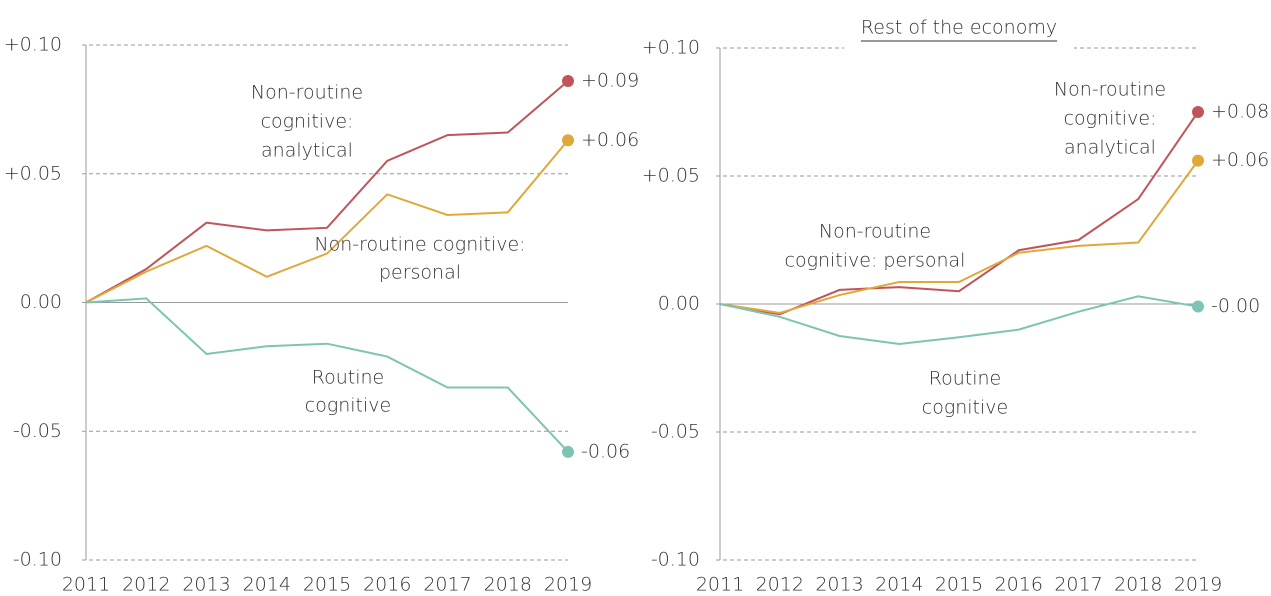  I want to click on value-label: -0.00, so click(1235, 306).